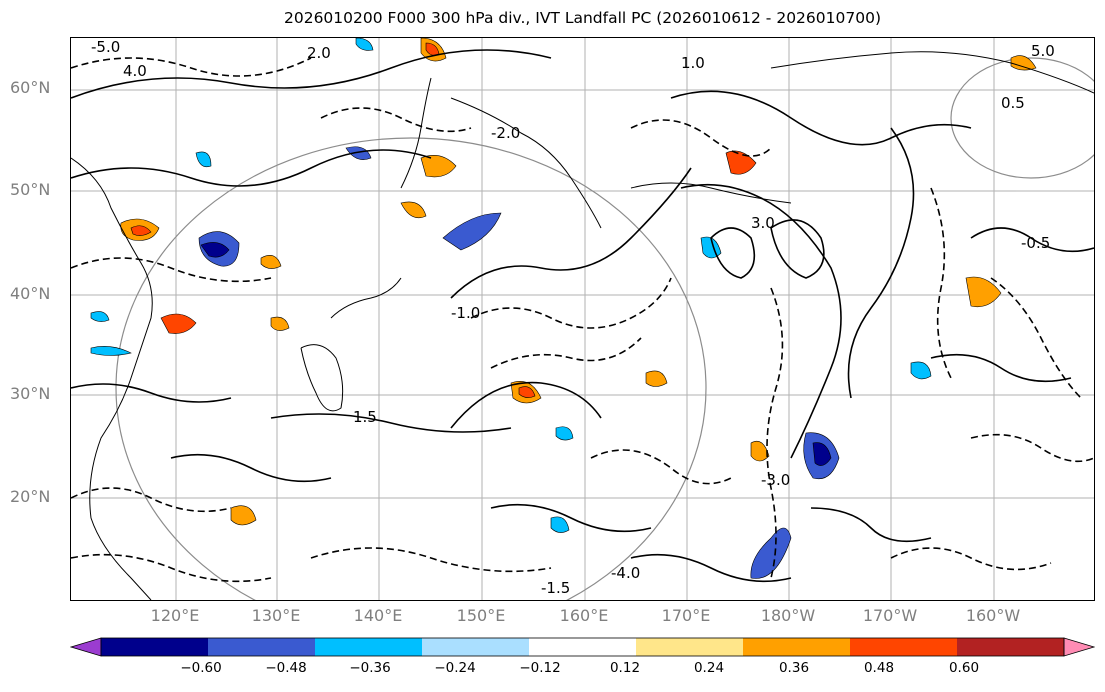 This screenshot has height=692, width=1105. I want to click on colorbar-frame, so click(582, 647).